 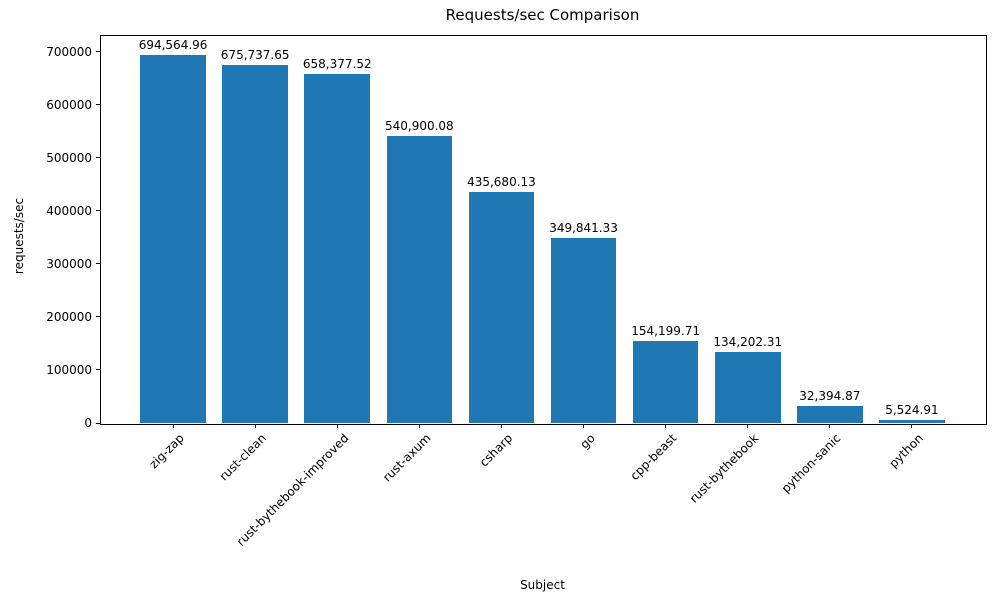 What do you see at coordinates (724, 468) in the screenshot?
I see `x-tick-label: rust-bythebook` at bounding box center [724, 468].